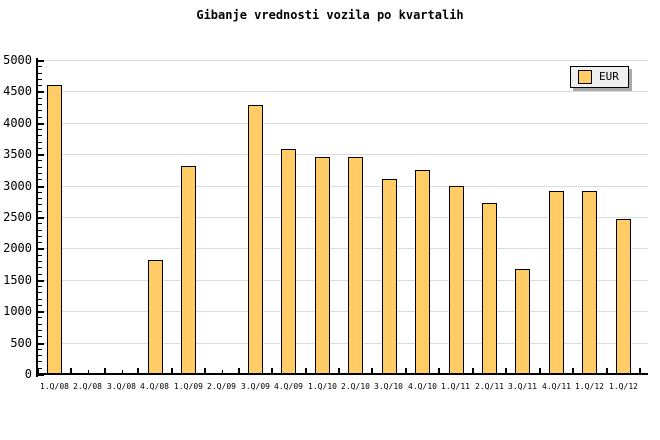 This screenshot has width=660, height=440. Describe the element at coordinates (188, 386) in the screenshot. I see `x-axis-tick-label: 1.Q/09` at that location.